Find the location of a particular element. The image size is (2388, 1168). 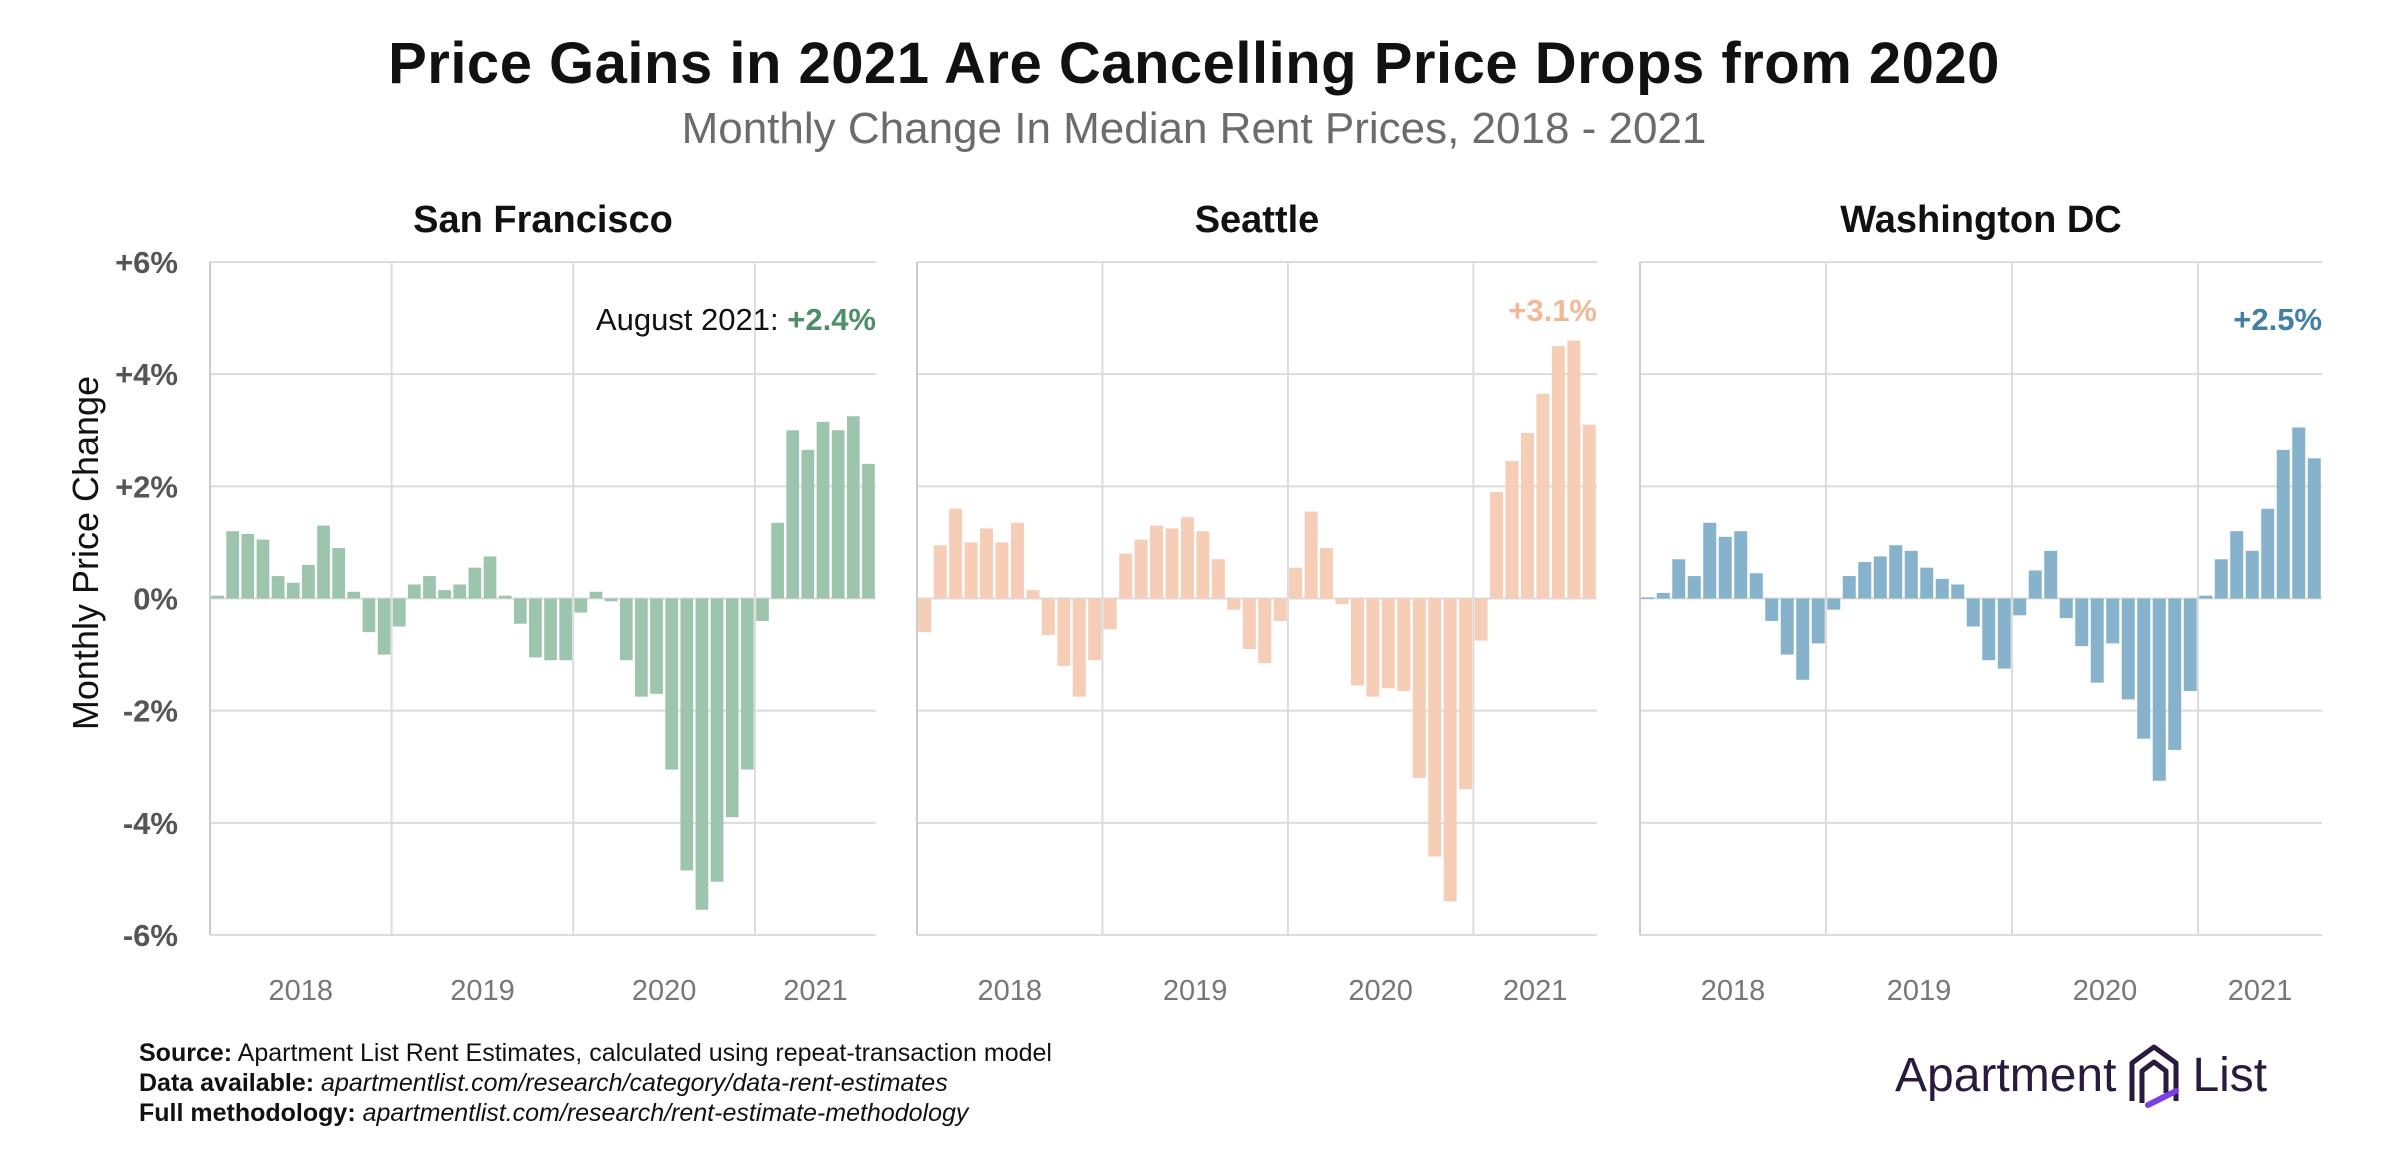

y-tick-label: -4% is located at coordinates (150, 823).